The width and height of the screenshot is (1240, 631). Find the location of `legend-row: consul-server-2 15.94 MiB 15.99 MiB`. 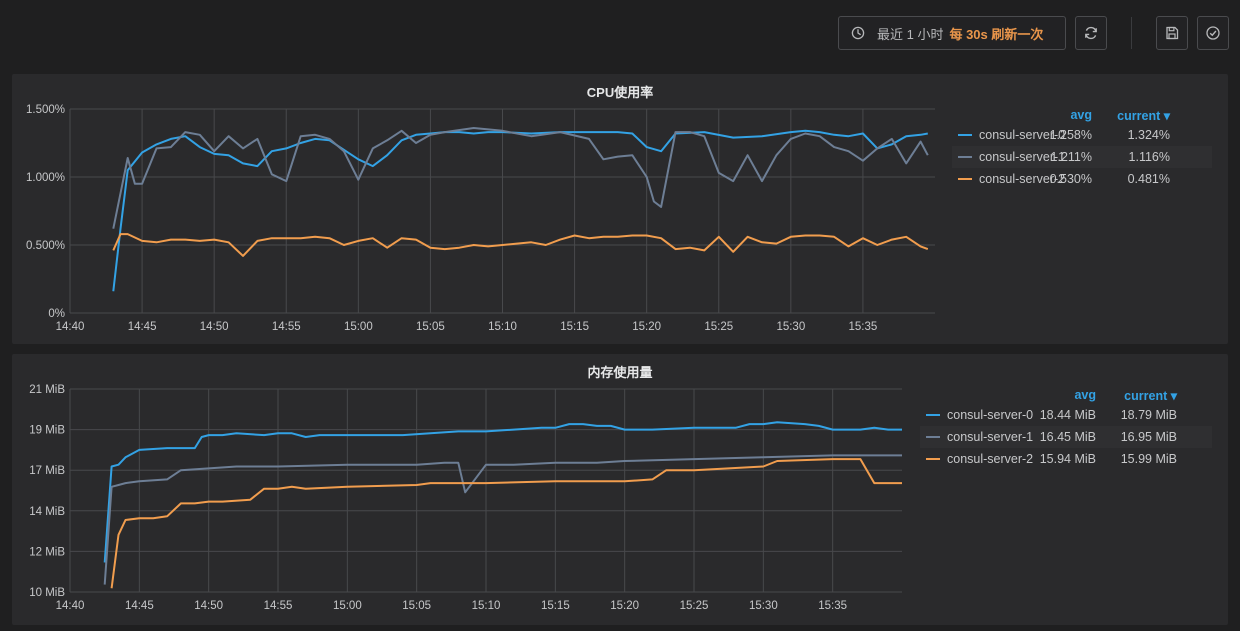

legend-row: consul-server-2 15.94 MiB 15.99 MiB is located at coordinates (1066, 459).